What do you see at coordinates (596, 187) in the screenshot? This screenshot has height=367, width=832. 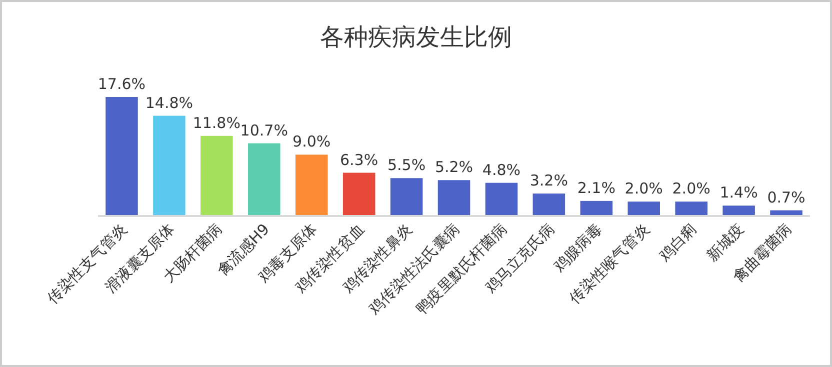 I see `data-label: 2.1%` at bounding box center [596, 187].